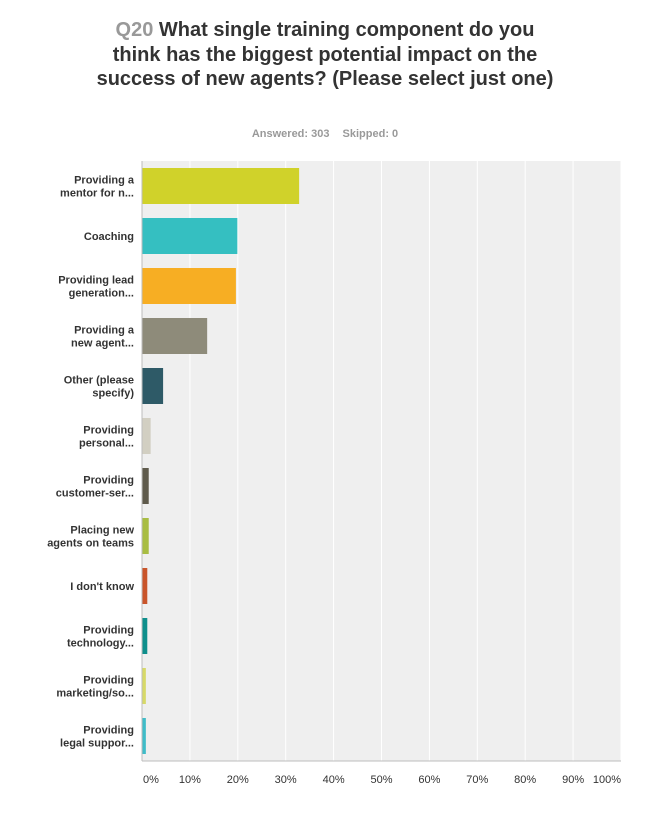 This screenshot has height=835, width=650. What do you see at coordinates (190, 780) in the screenshot?
I see `x-tick-label: 10%` at bounding box center [190, 780].